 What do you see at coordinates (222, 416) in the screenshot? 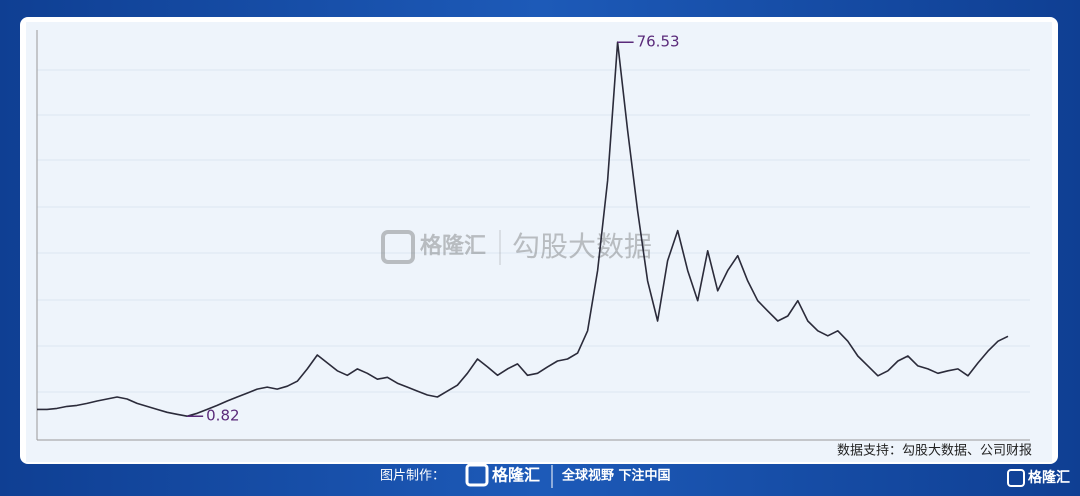
I see `annotation-label: 0.82` at bounding box center [222, 416].